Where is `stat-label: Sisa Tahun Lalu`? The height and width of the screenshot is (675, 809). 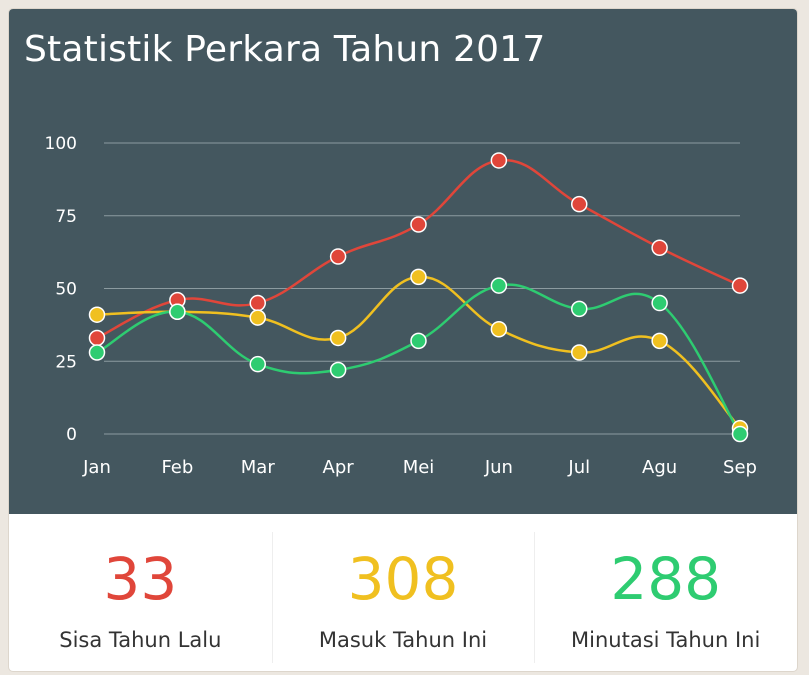
stat-label: Sisa Tahun Lalu is located at coordinates (140, 640).